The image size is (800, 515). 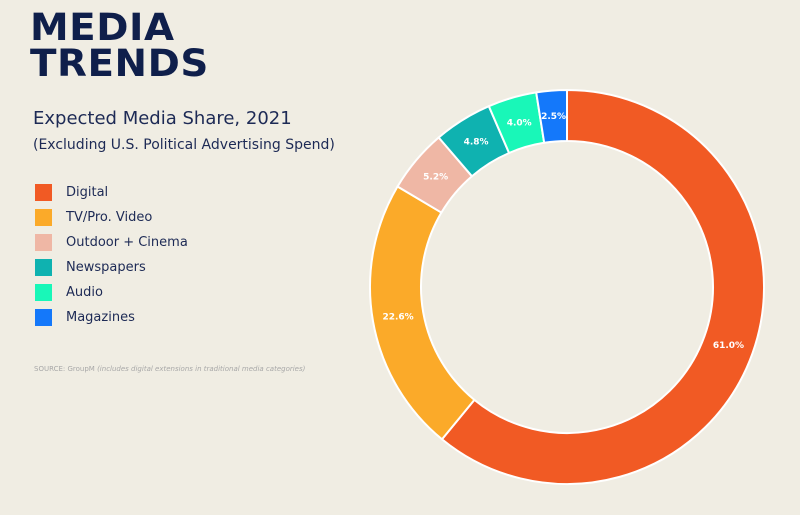 I want to click on data-label: 4.8%, so click(x=476, y=143).